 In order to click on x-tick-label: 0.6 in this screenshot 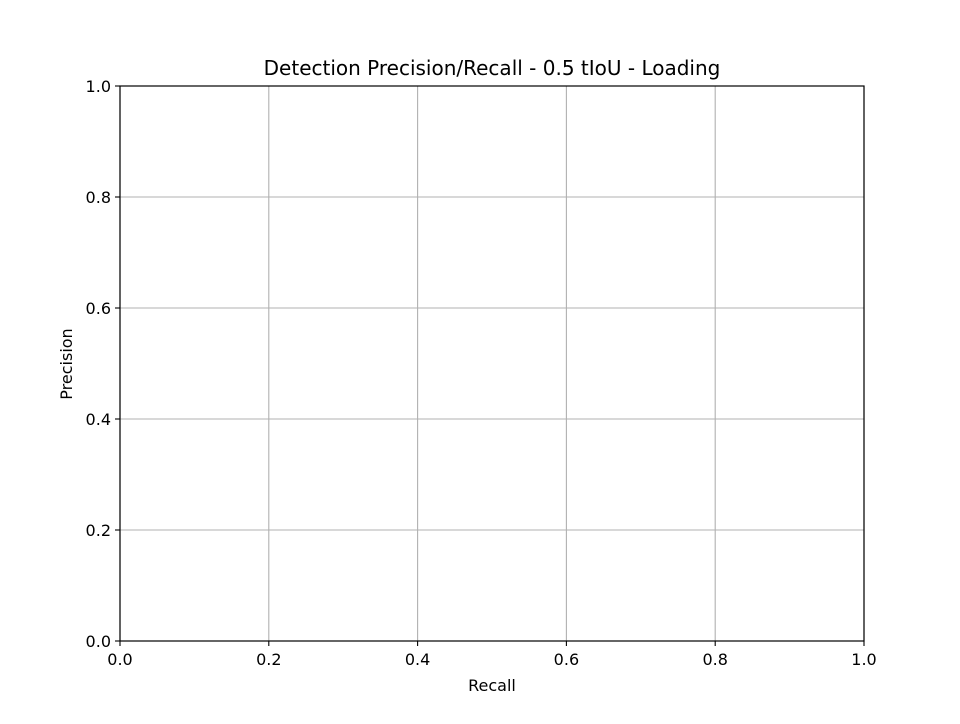, I will do `click(566, 659)`.